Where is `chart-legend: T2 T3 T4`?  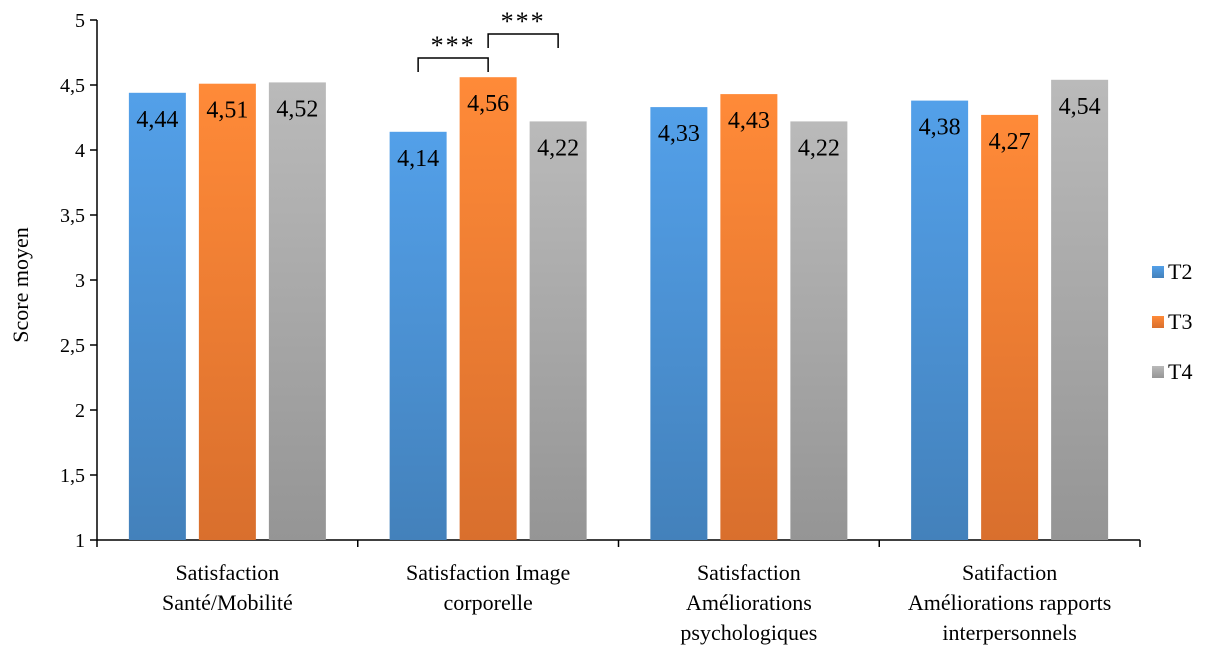 chart-legend: T2 T3 T4 is located at coordinates (1172, 321).